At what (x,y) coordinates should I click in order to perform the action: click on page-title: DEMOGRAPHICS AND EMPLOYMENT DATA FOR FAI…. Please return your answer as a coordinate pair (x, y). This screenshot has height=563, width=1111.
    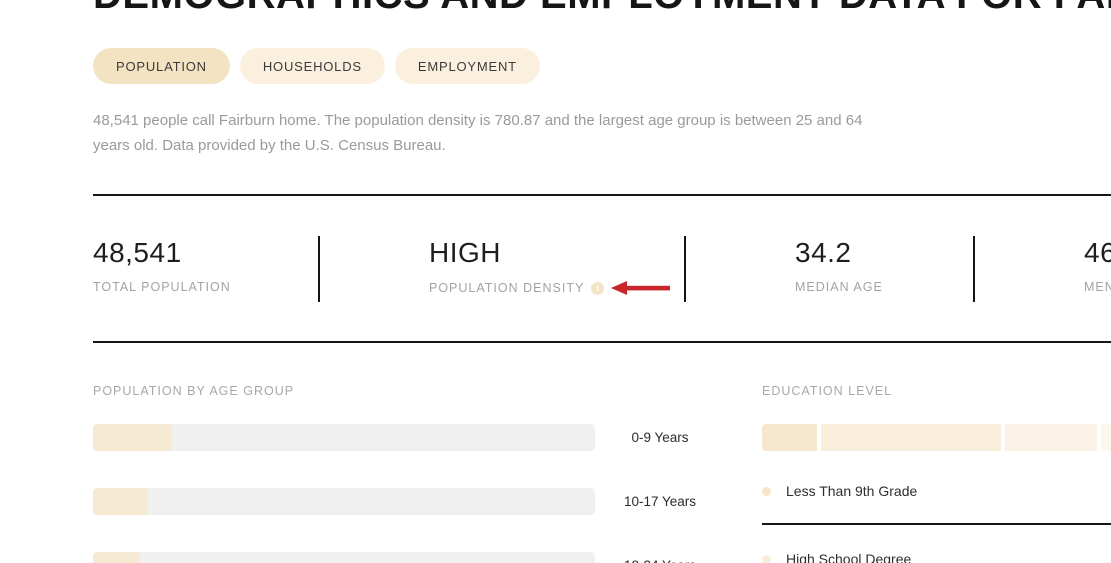
    Looking at the image, I should click on (602, 8).